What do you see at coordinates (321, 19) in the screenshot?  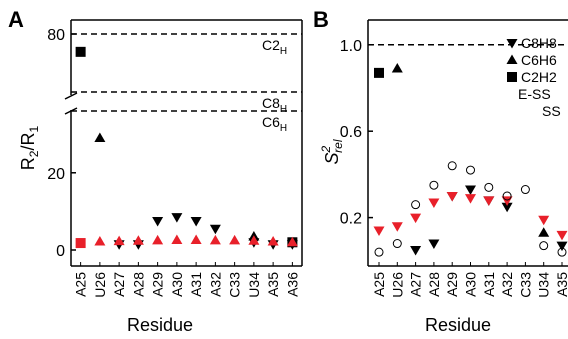 I see `panel-b-label: B` at bounding box center [321, 19].